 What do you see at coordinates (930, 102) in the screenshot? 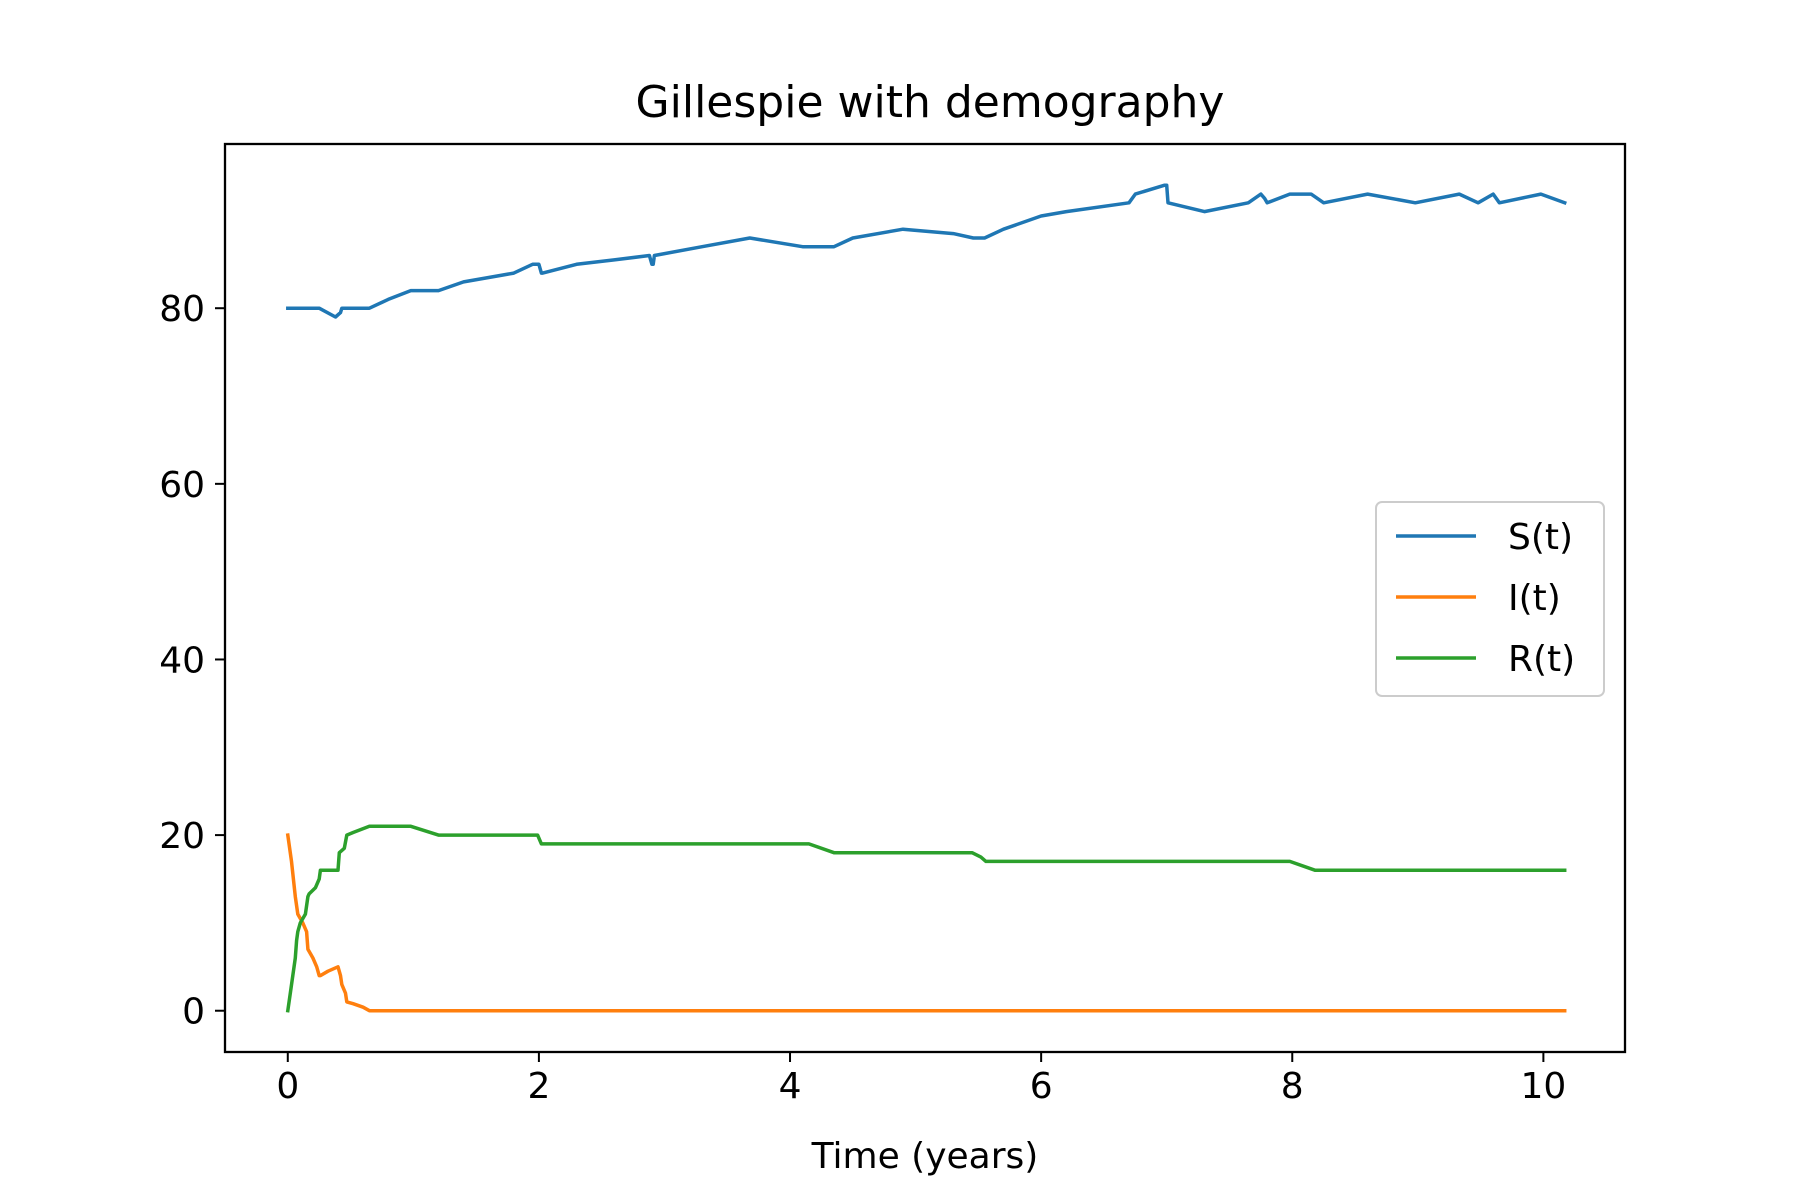
I see `chart-title: Gillespie with demography` at bounding box center [930, 102].